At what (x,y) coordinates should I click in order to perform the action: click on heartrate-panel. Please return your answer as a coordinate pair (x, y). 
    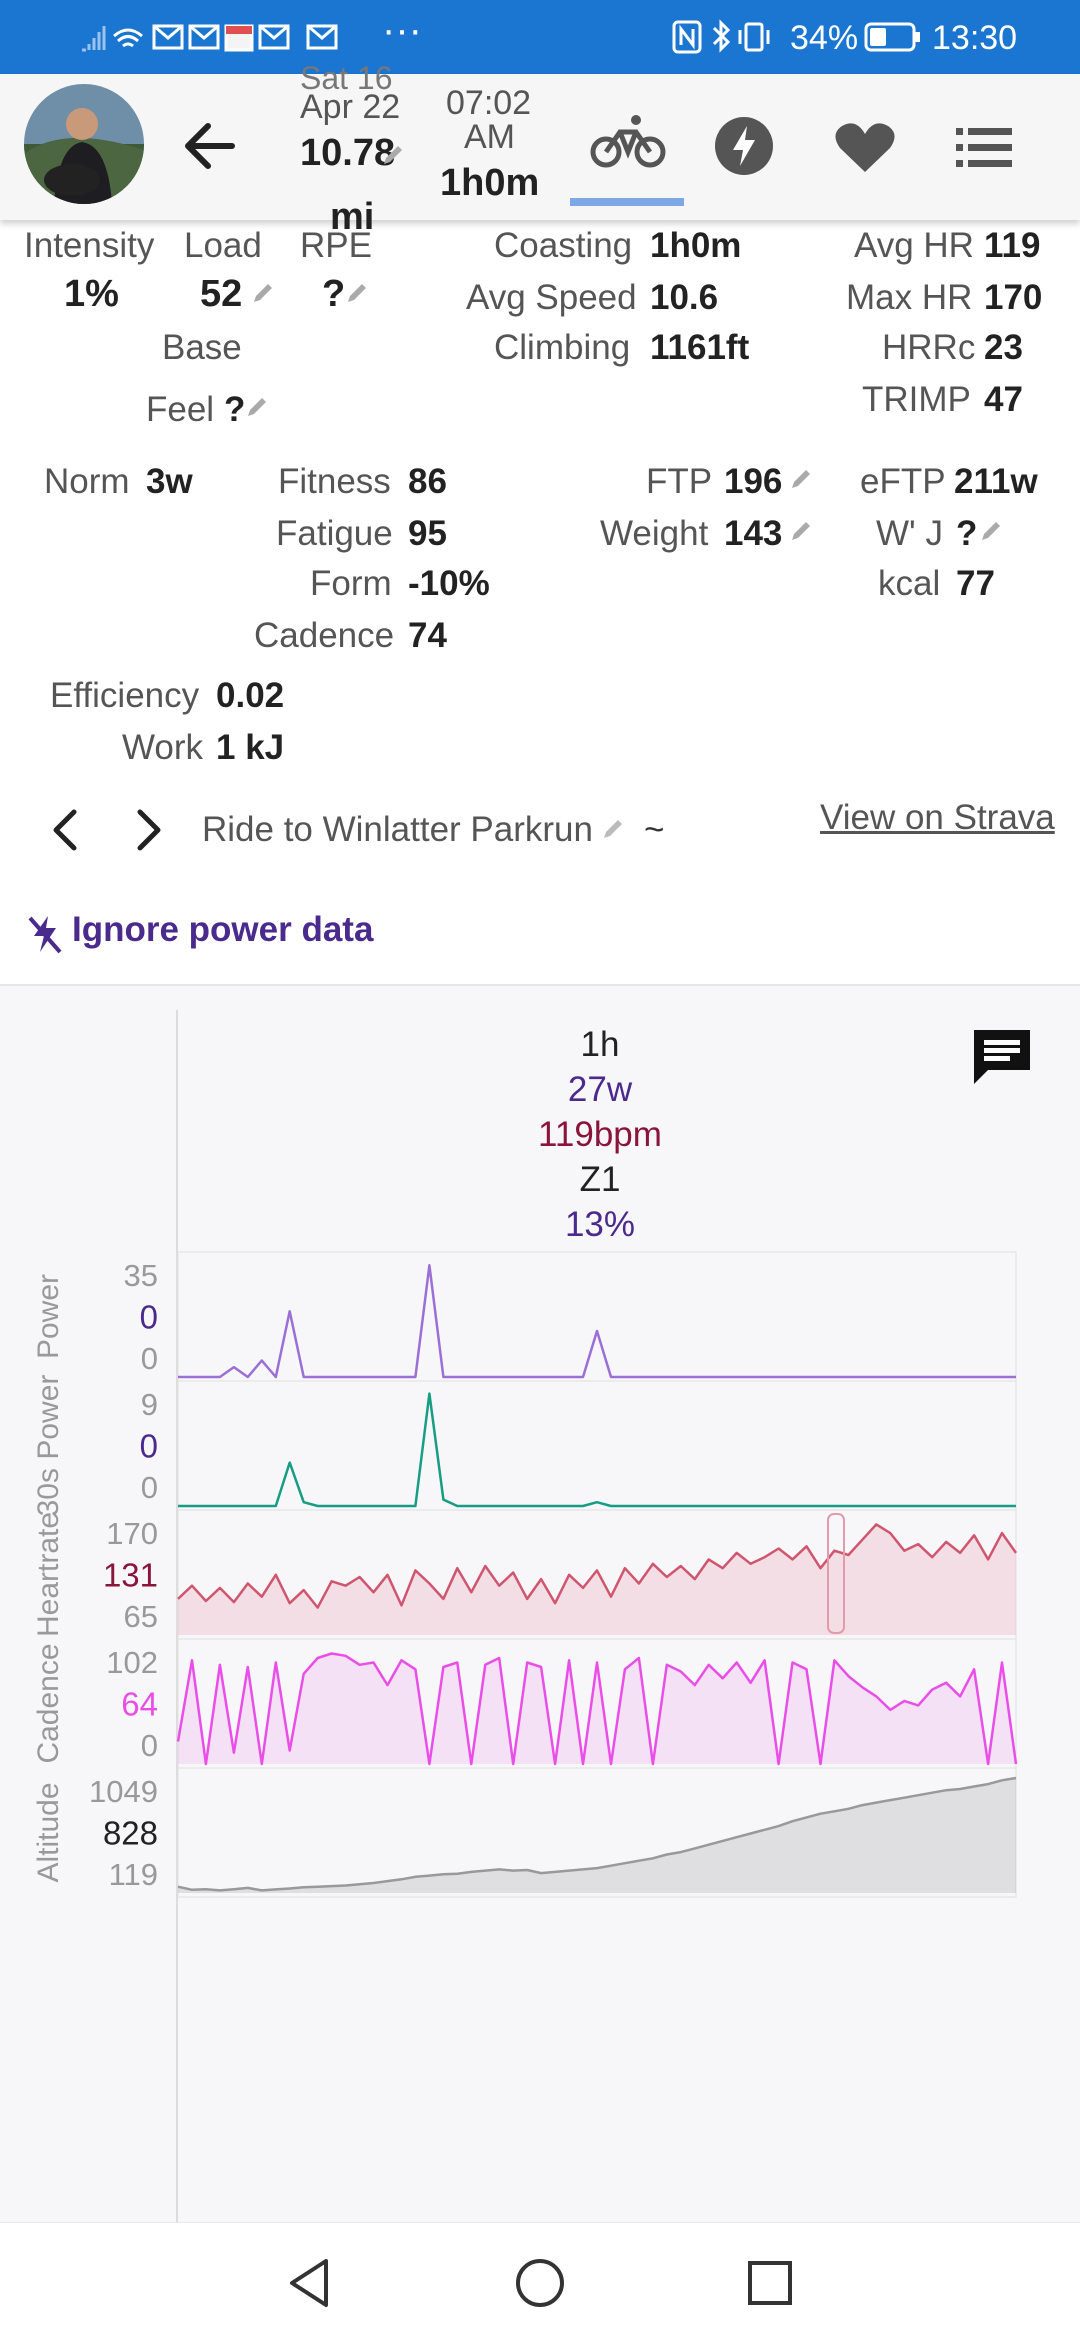
    Looking at the image, I should click on (597, 1574).